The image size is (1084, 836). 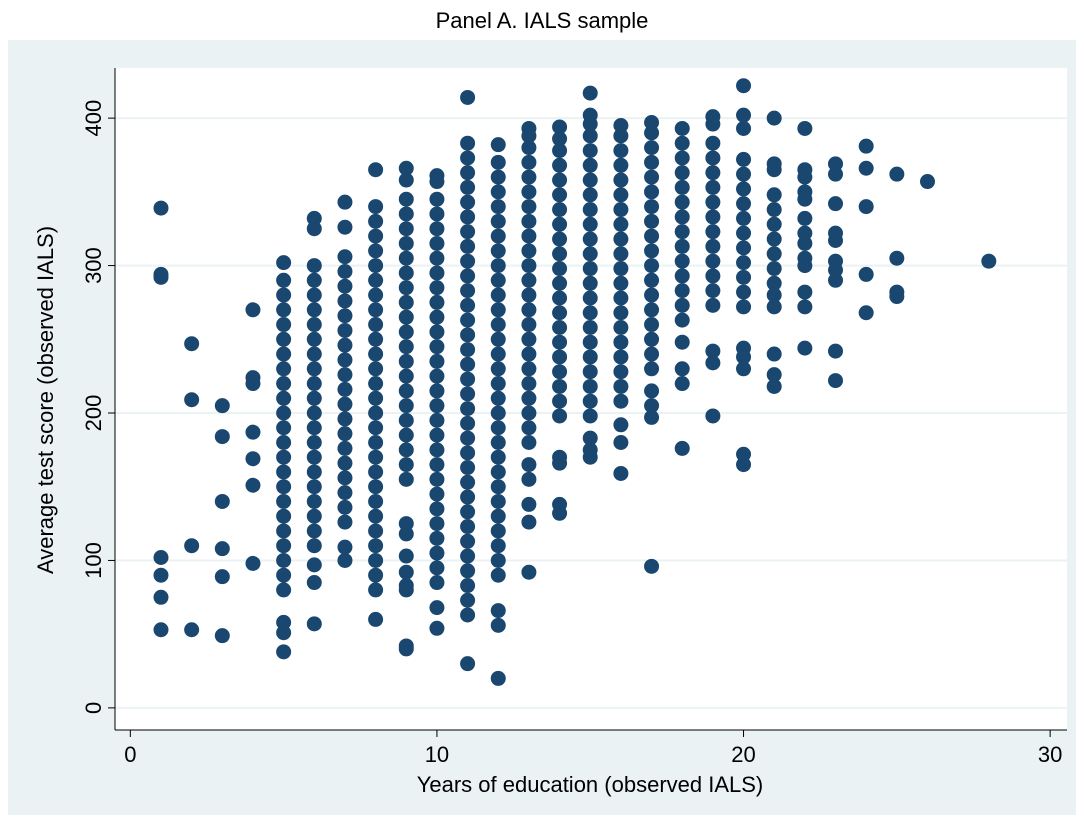 I want to click on x-tick-label: 0, so click(x=130, y=754).